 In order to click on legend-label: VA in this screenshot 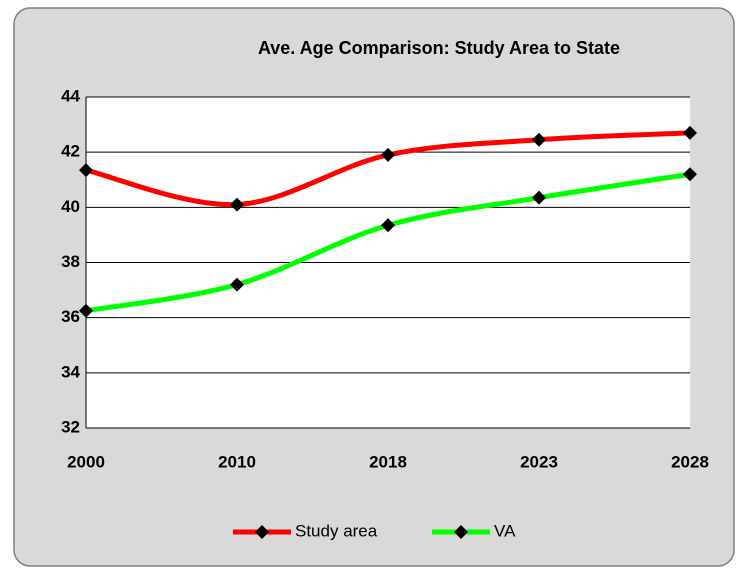, I will do `click(505, 530)`.